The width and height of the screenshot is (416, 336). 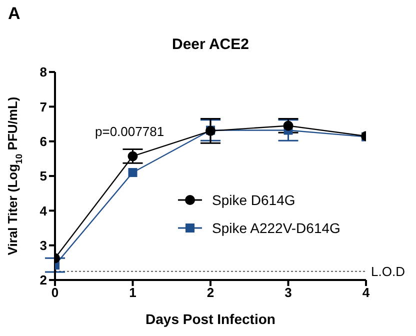 I want to click on x-tick-label: 3, so click(x=288, y=292).